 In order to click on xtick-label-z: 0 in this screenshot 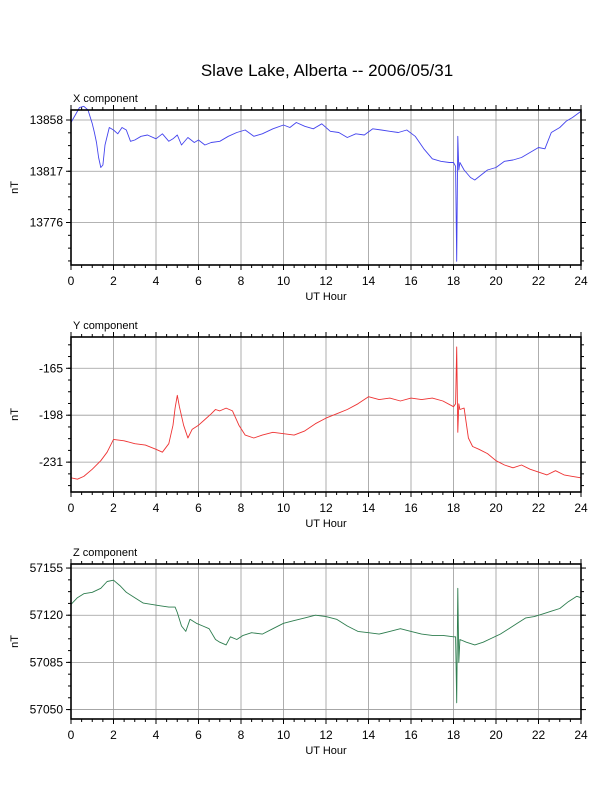, I will do `click(71, 735)`.